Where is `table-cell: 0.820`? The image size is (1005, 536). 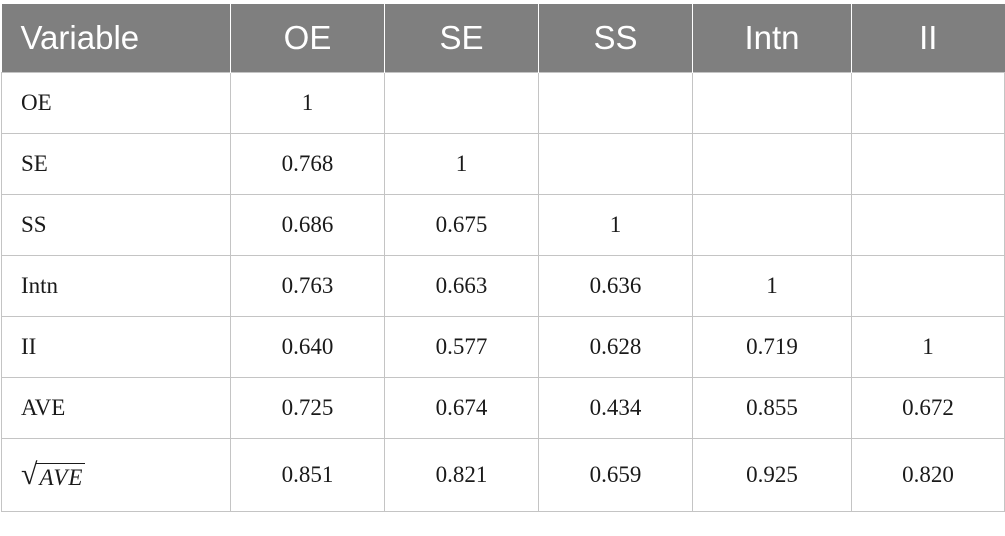
table-cell: 0.820 is located at coordinates (928, 475).